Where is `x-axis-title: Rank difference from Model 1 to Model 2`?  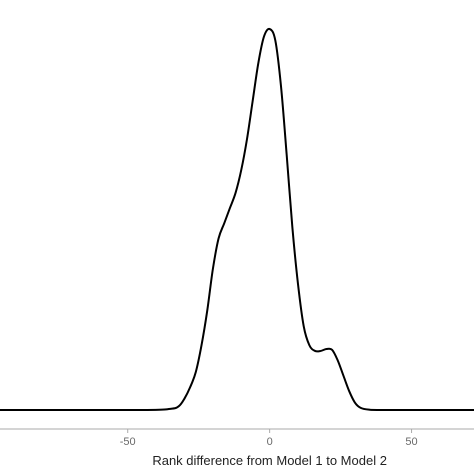
x-axis-title: Rank difference from Model 1 to Model 2 is located at coordinates (269, 460).